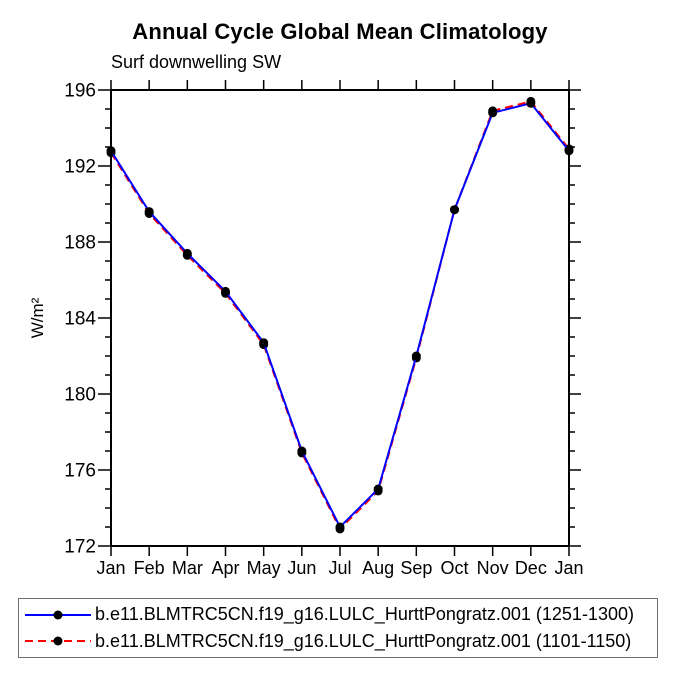 This screenshot has height=680, width=680. Describe the element at coordinates (80, 395) in the screenshot. I see `y-tick-label: 180` at that location.